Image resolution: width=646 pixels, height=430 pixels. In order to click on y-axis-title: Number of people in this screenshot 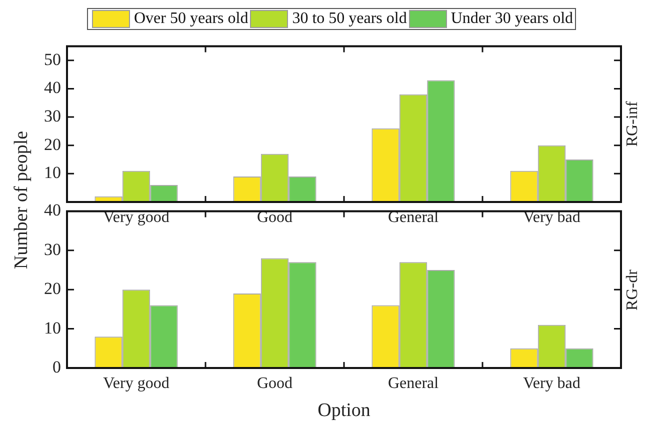, I will do `click(22, 200)`.